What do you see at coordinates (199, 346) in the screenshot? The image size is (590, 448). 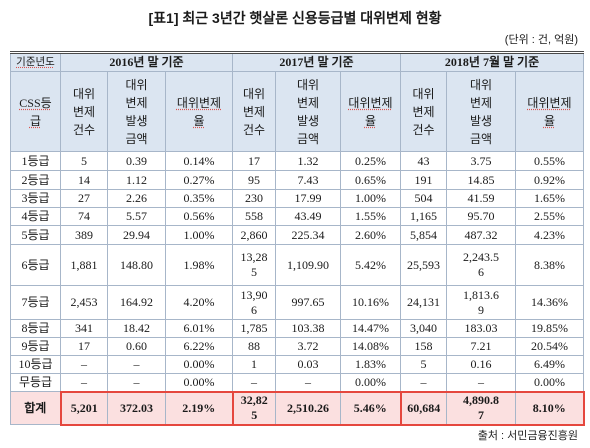 I see `cell-value: 6.22%` at bounding box center [199, 346].